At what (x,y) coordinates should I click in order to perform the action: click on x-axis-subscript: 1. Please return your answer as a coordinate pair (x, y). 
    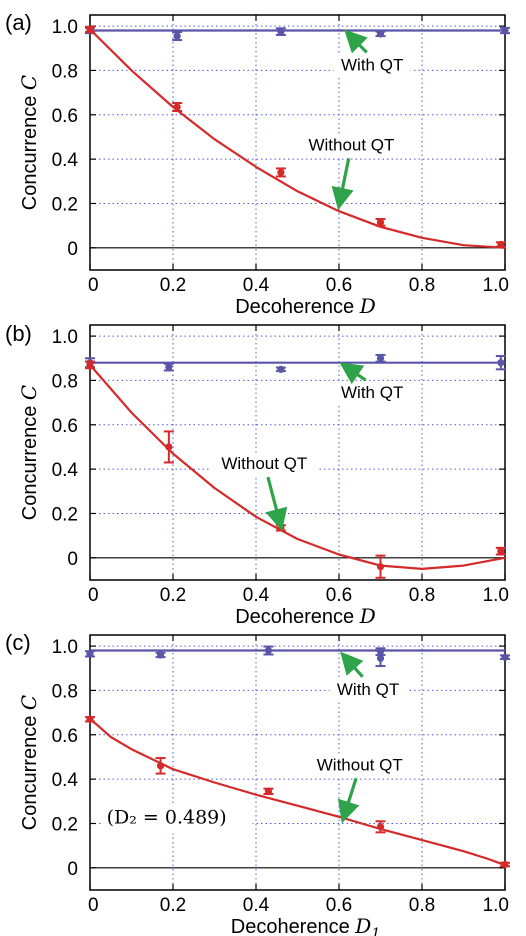
    Looking at the image, I should click on (375, 931).